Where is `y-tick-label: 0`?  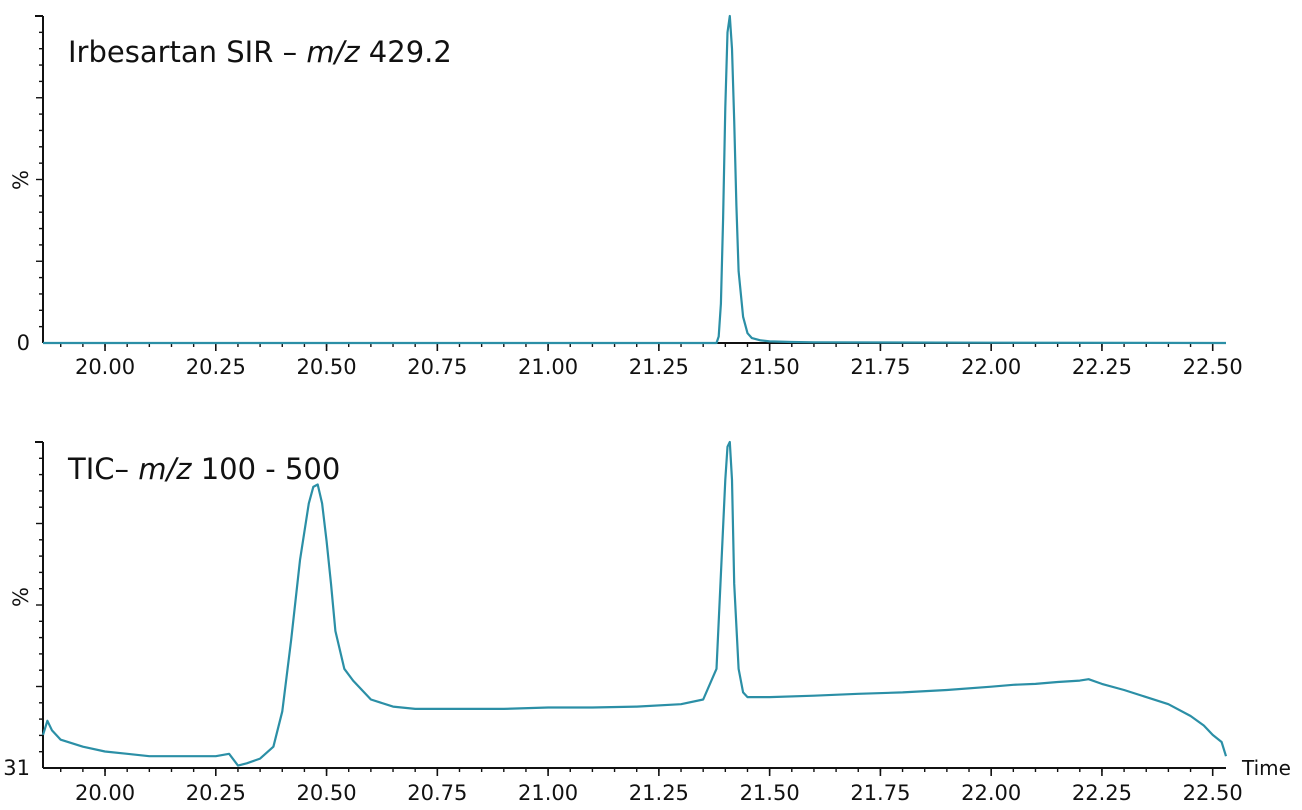 y-tick-label: 0 is located at coordinates (23, 343).